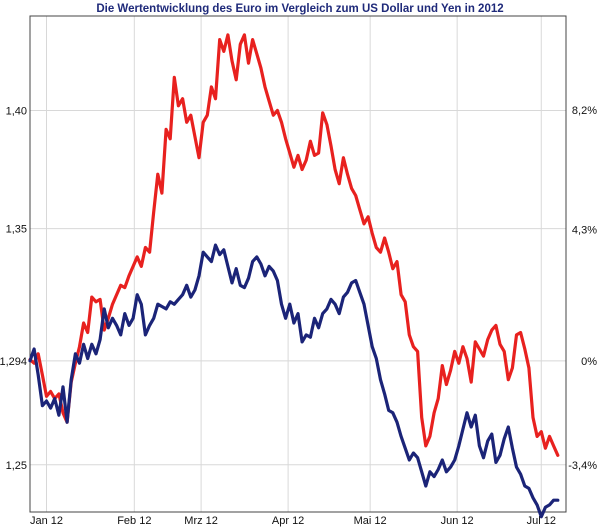  Describe the element at coordinates (16, 230) in the screenshot. I see `y-left-tick-label: 1,35` at that location.